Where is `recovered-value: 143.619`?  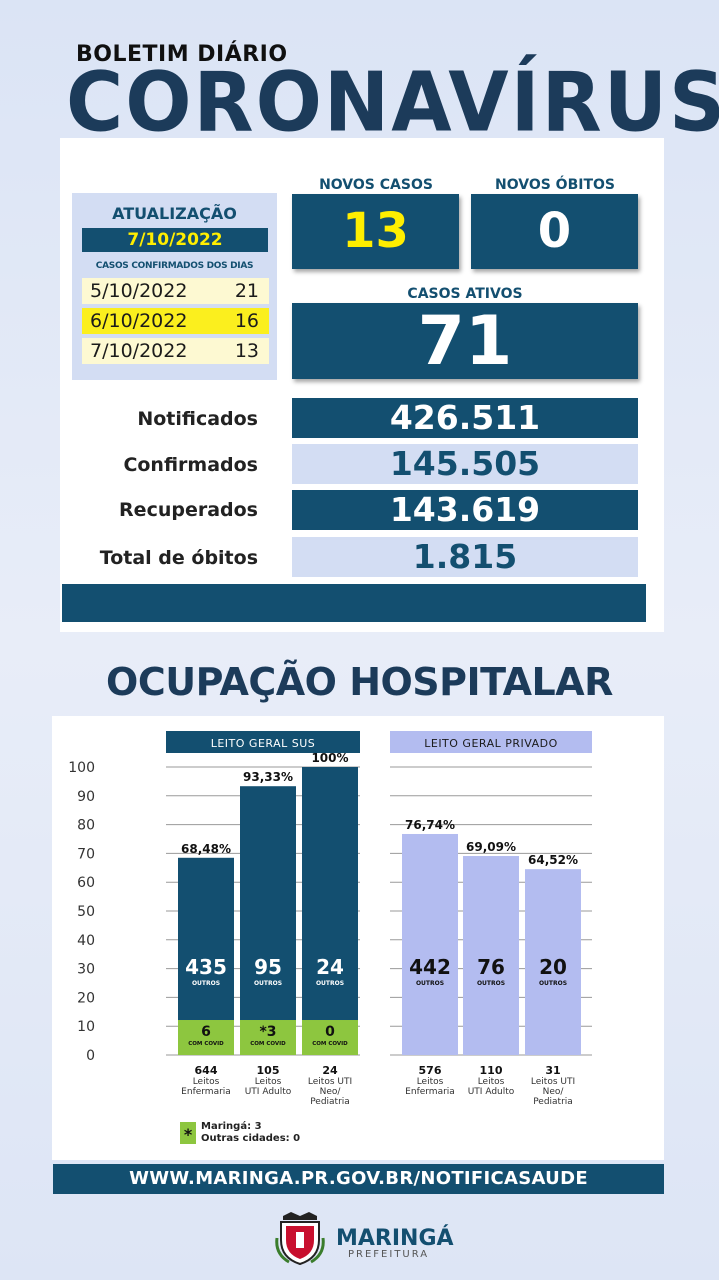 recovered-value: 143.619 is located at coordinates (465, 510).